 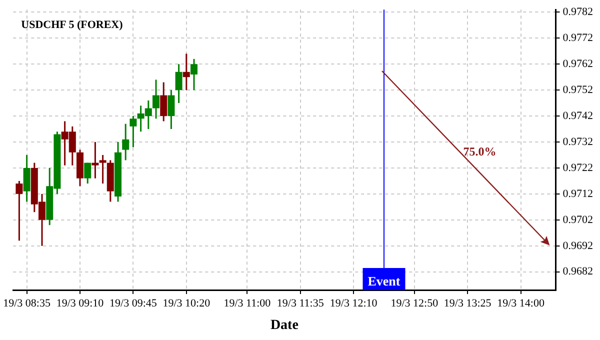 What do you see at coordinates (248, 303) in the screenshot?
I see `x-tick-label: 19/3 11:00` at bounding box center [248, 303].